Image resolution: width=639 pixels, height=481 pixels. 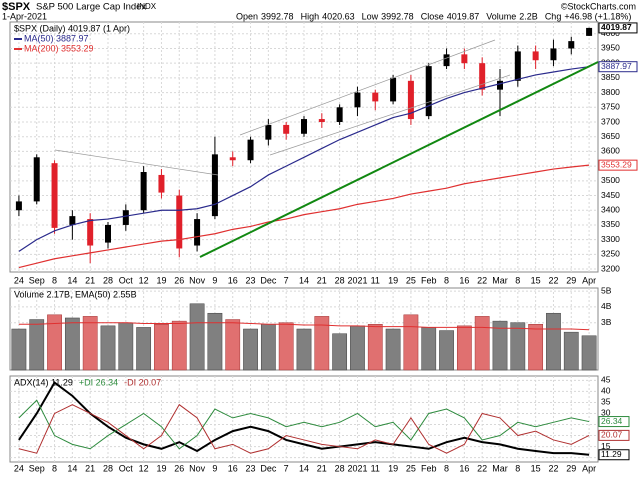 What do you see at coordinates (536, 280) in the screenshot?
I see `x-tick-label: 15` at bounding box center [536, 280].